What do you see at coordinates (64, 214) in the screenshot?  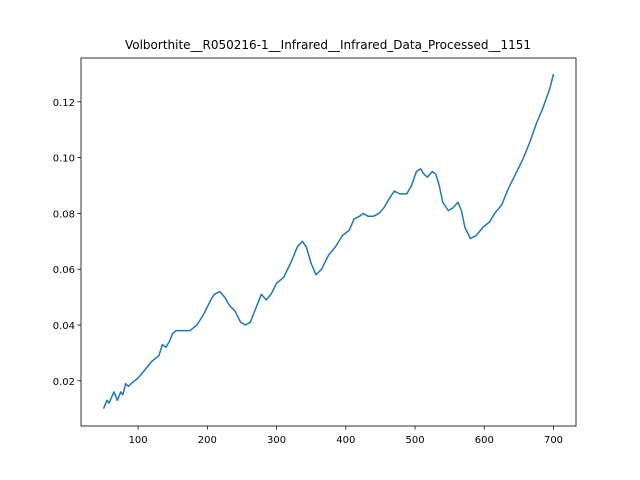 I see `y-tick-label: 0.08` at bounding box center [64, 214].